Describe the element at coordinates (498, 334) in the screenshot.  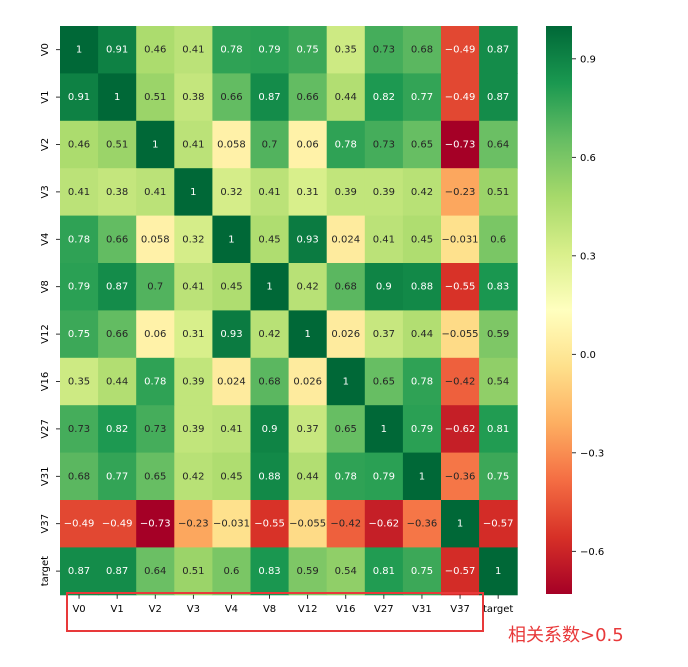
I see `cell-value-V12-target: 0.59` at that location.